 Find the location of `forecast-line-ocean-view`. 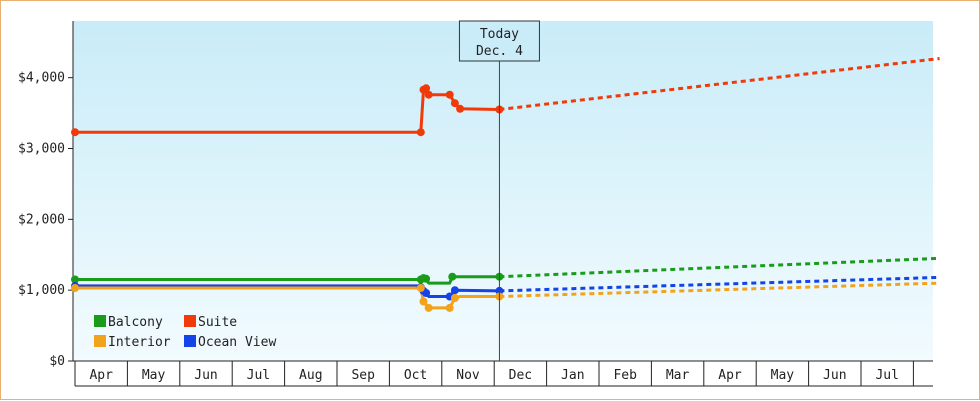

forecast-line-ocean-view is located at coordinates (719, 284).